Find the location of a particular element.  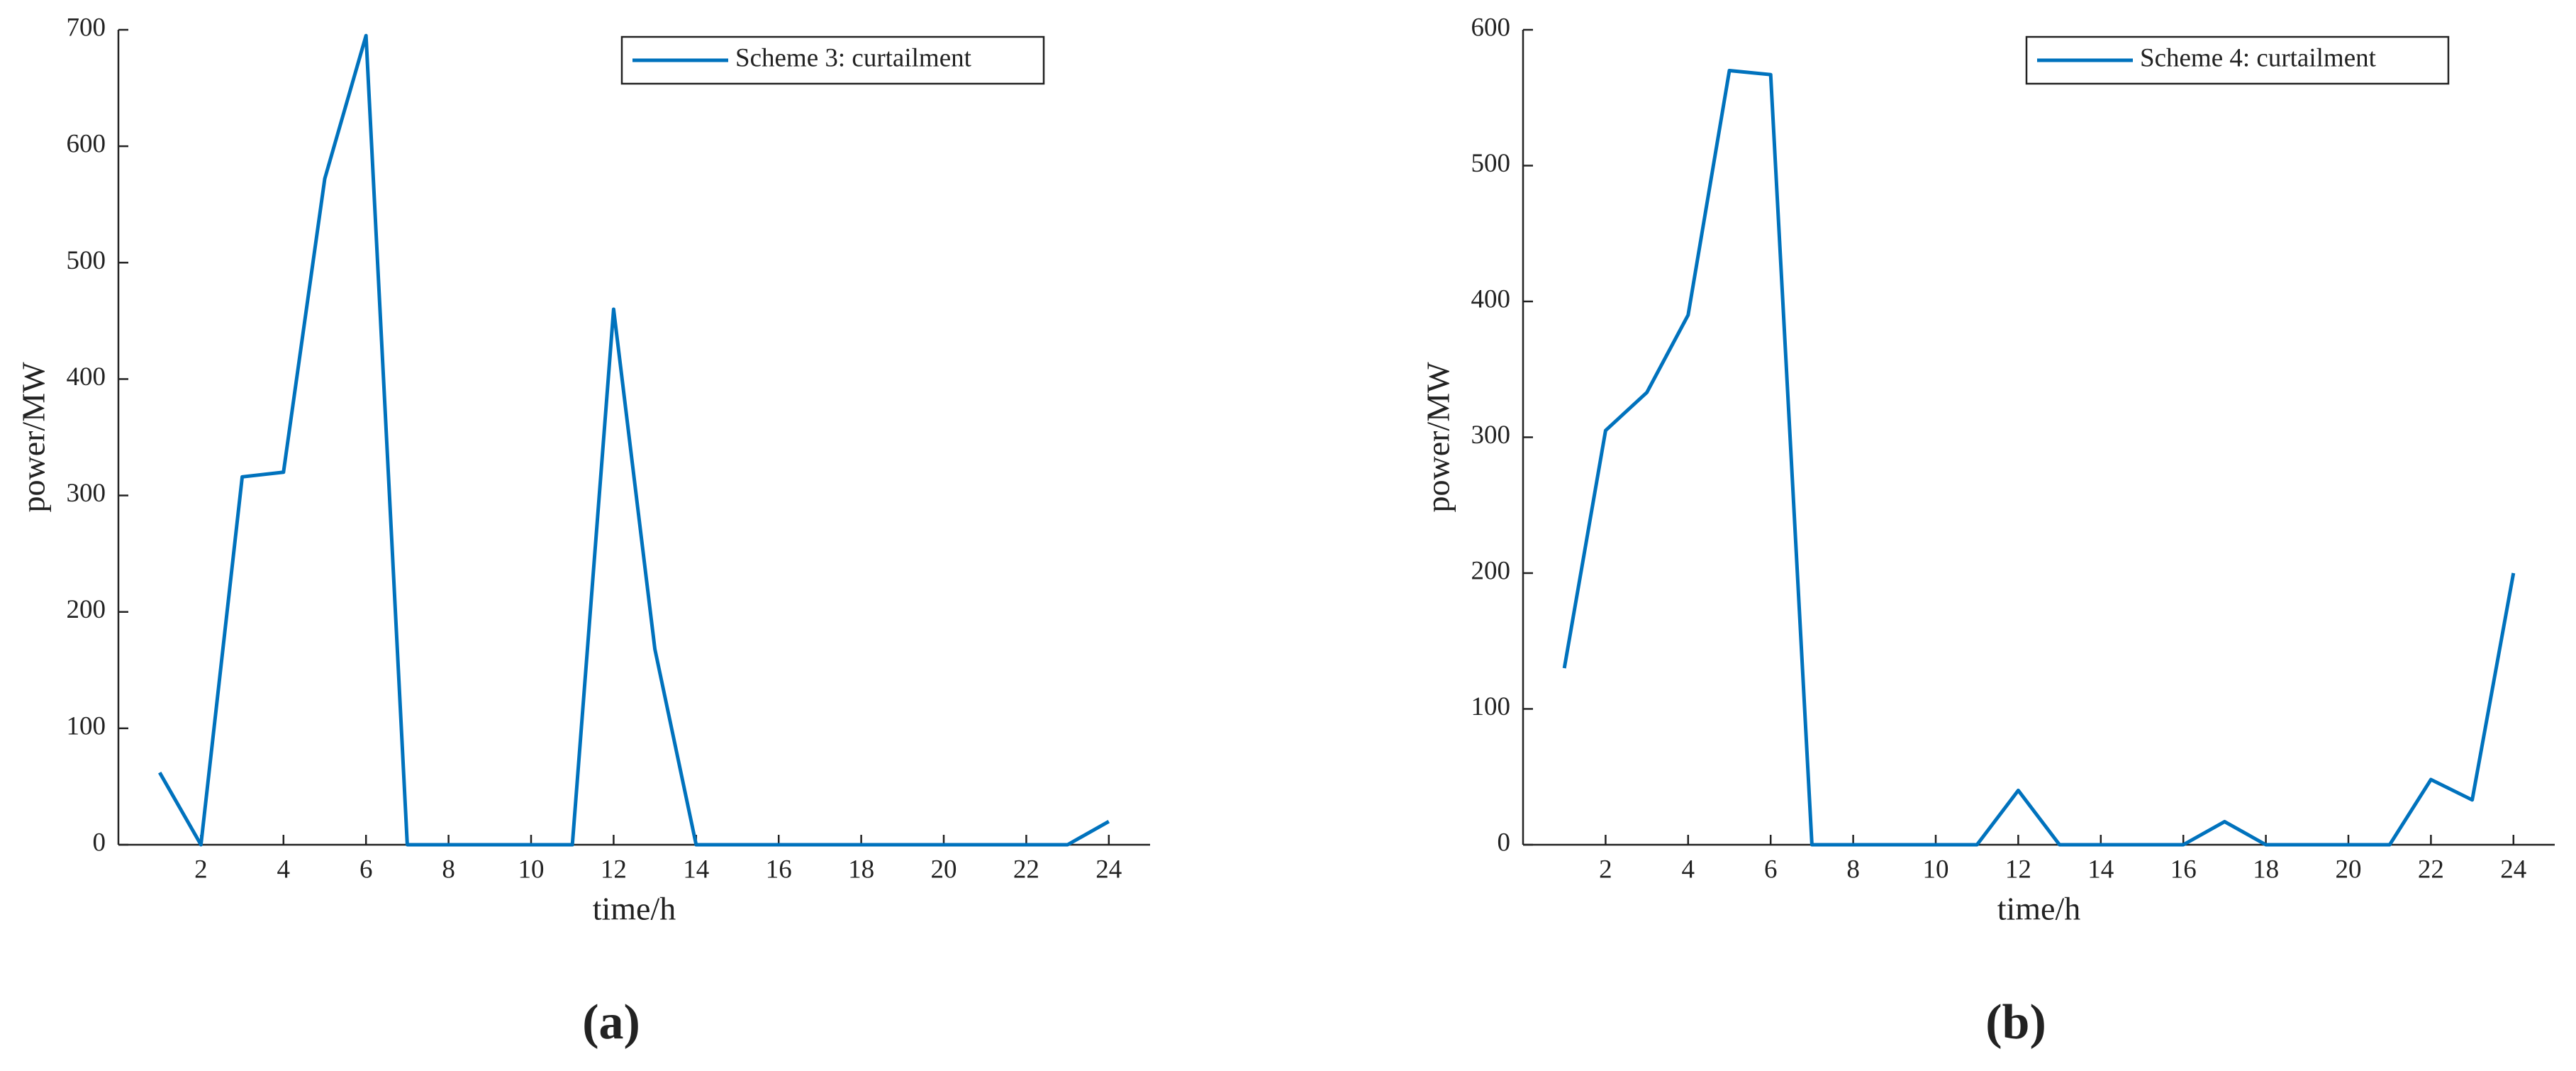

caption: (b) is located at coordinates (2015, 1023).